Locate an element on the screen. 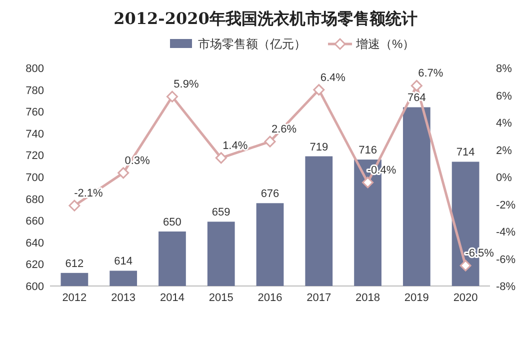 This screenshot has width=531, height=337. x-tick-label: 2015 is located at coordinates (221, 298).